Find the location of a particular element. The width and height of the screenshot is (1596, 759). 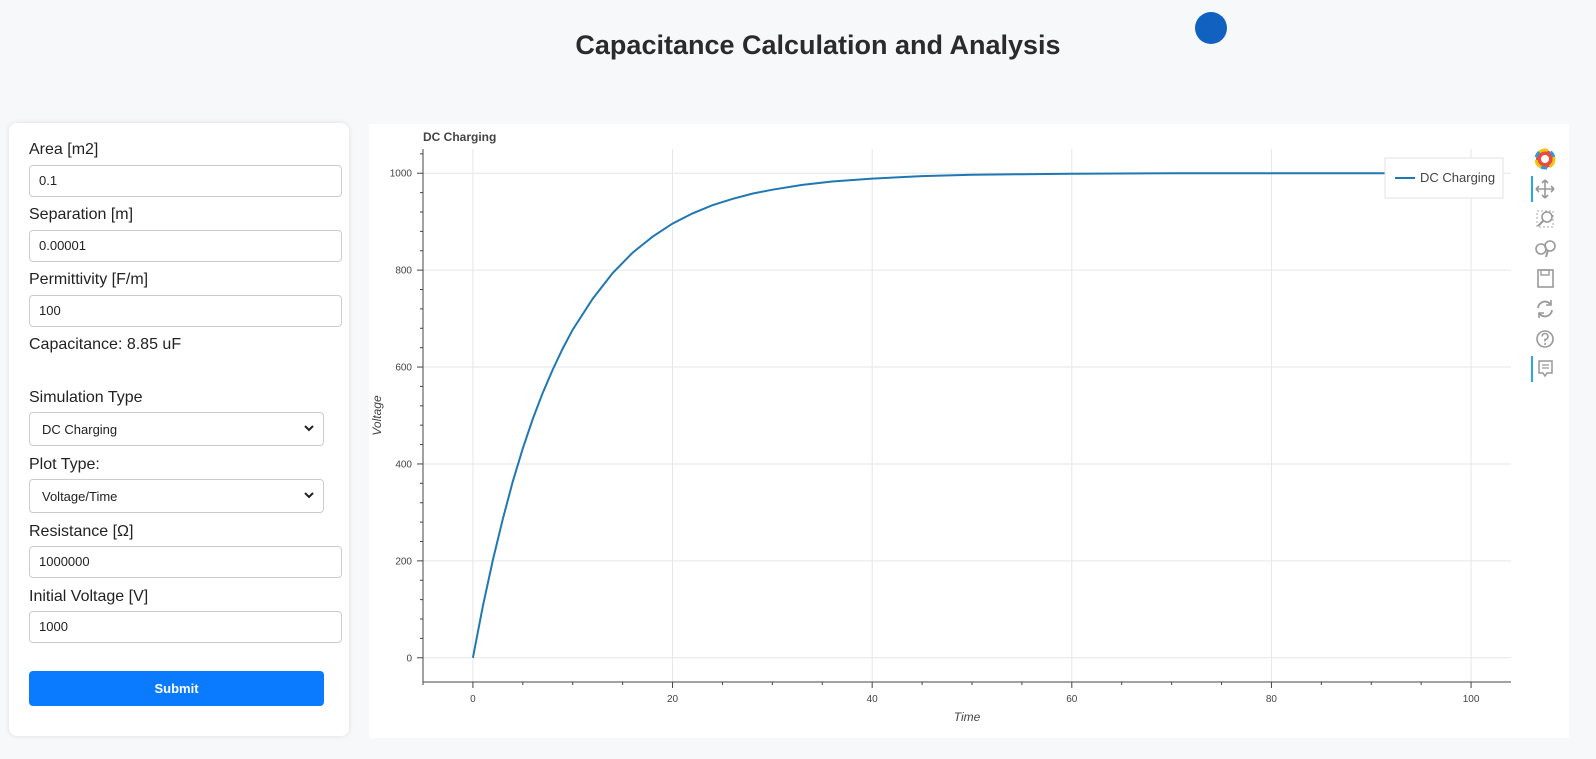

legend: DC Charging is located at coordinates (1444, 178).